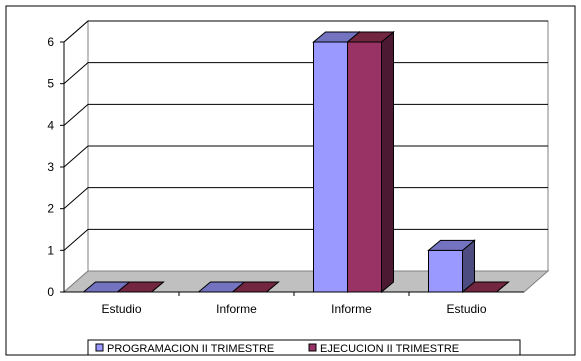 This screenshot has width=581, height=361. Describe the element at coordinates (364, 167) in the screenshot. I see `bar-ejecucion` at that location.